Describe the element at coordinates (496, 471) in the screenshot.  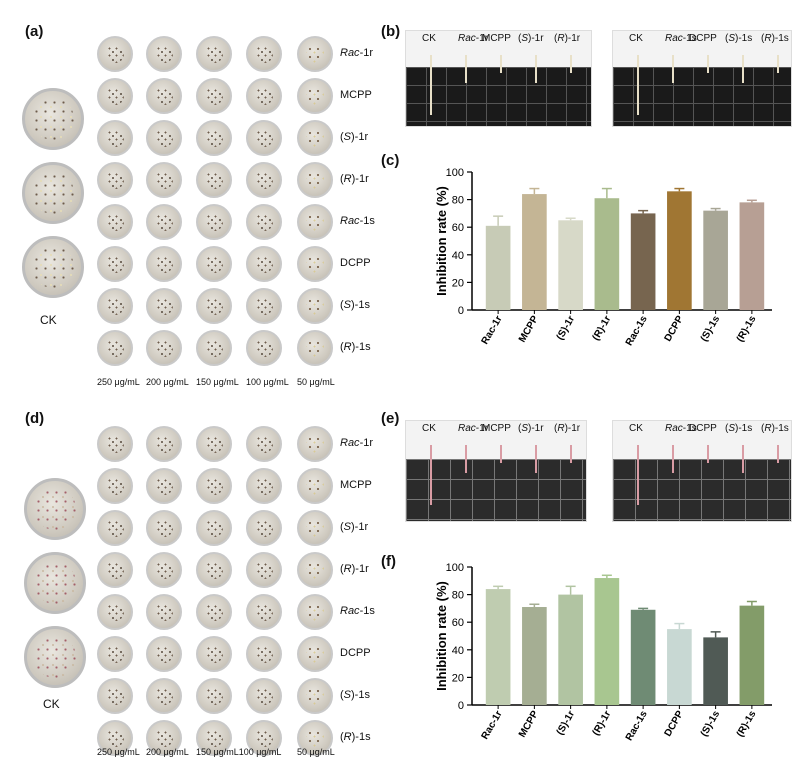
I see `seedling-photo-e-left: CK Rac-1r MCPP (S)-1r (R)-1r` at that location.